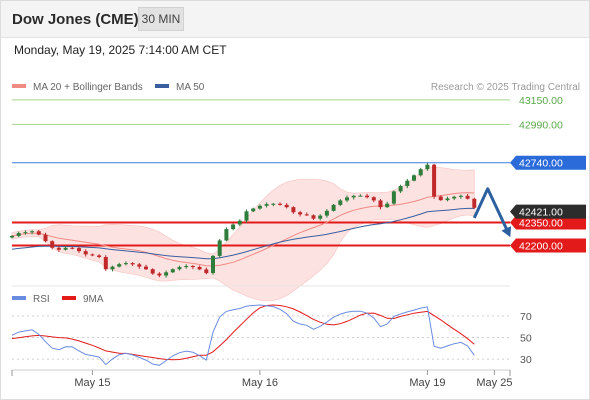 The image size is (590, 400). Describe the element at coordinates (161, 19) in the screenshot. I see `timeframe-button: 30 MIN` at that location.